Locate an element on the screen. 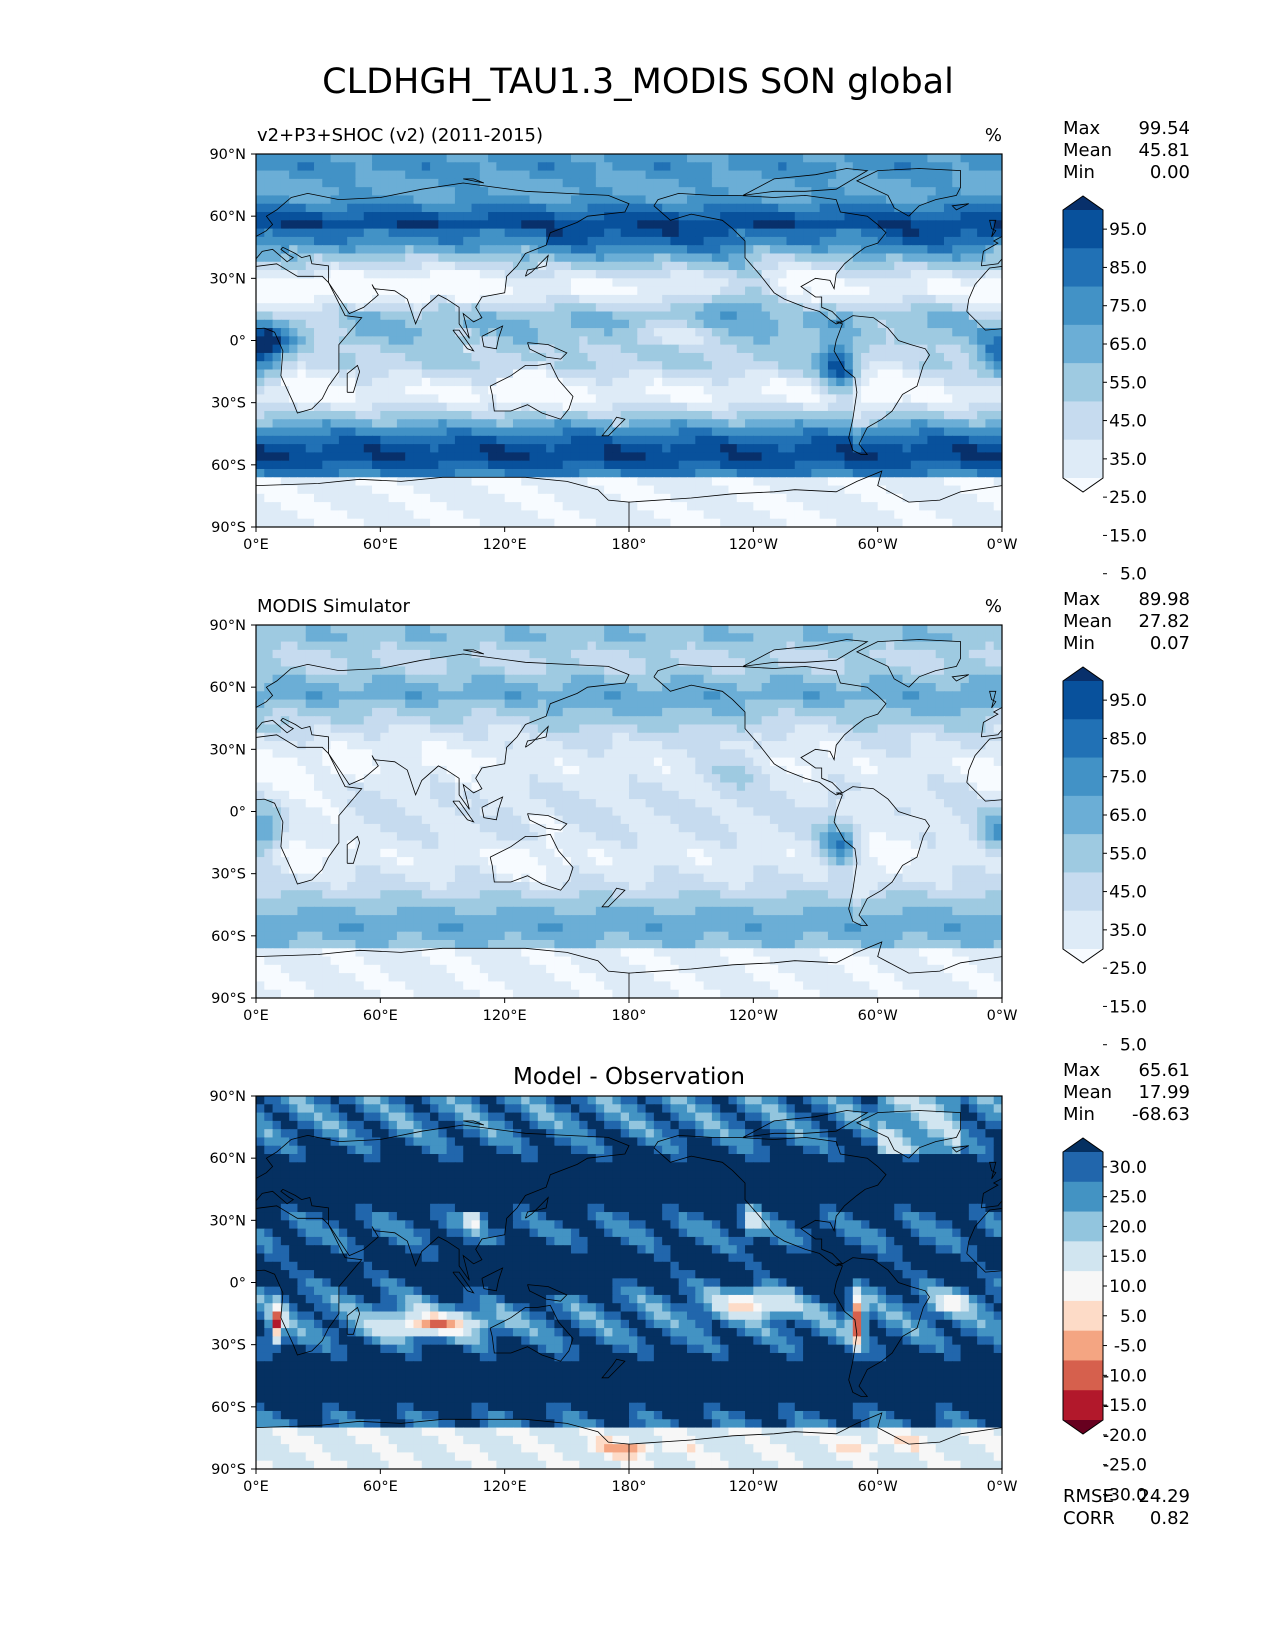  x-tick-label: 120°E is located at coordinates (505, 545).